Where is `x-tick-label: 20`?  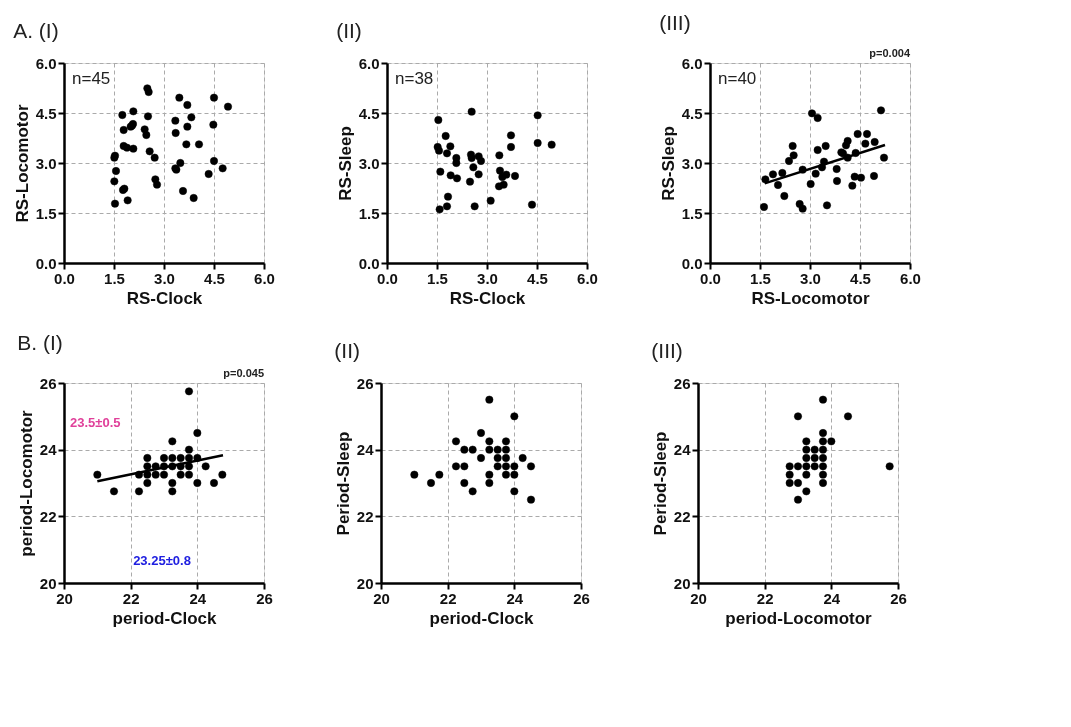 x-tick-label: 20 is located at coordinates (64, 598).